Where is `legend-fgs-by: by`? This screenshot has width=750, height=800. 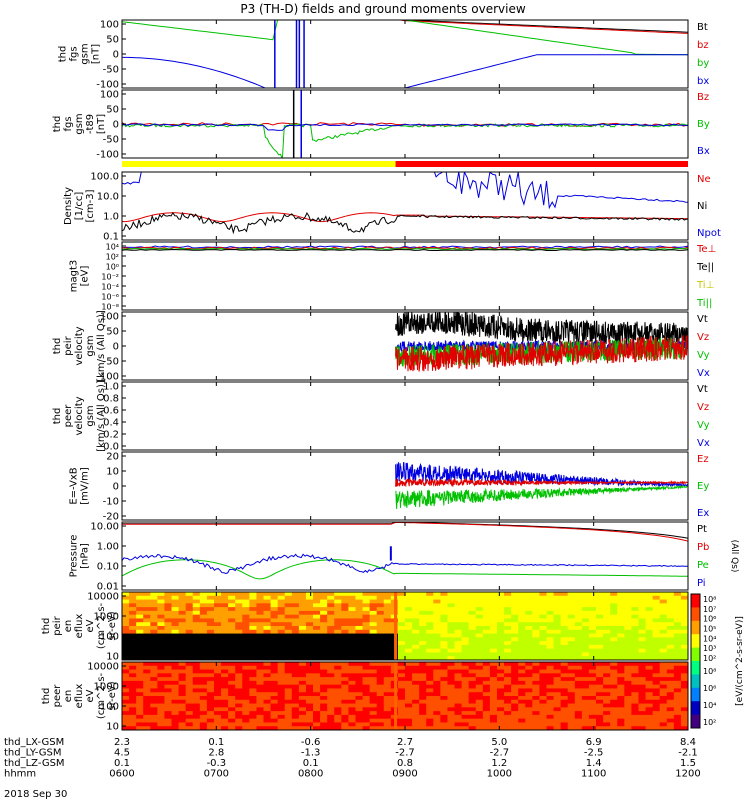
legend-fgs-by: by is located at coordinates (703, 63).